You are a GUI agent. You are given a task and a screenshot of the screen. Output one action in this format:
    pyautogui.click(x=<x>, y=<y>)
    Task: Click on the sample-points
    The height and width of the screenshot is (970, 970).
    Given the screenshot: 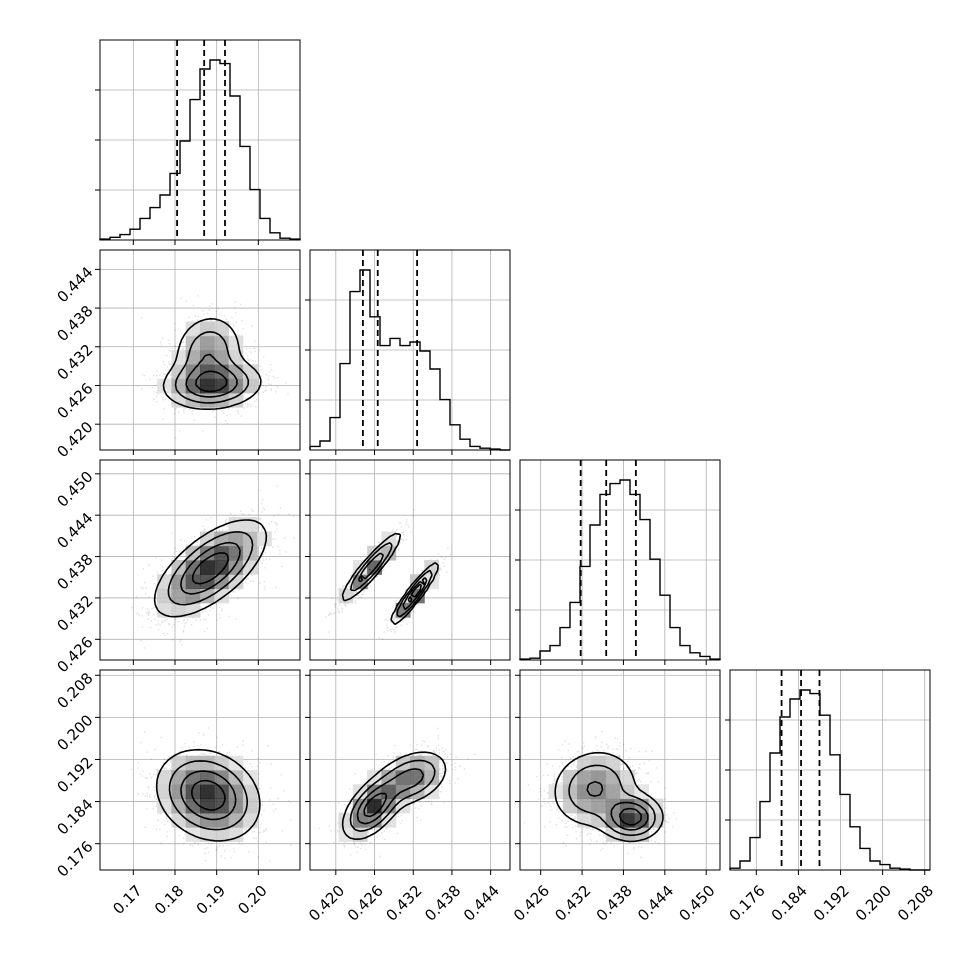 What is the action you would take?
    pyautogui.click(x=212, y=367)
    